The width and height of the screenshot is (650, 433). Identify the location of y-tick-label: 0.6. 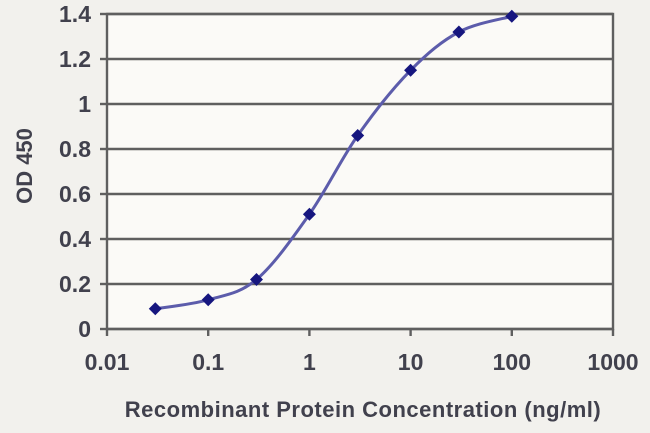
(75, 194).